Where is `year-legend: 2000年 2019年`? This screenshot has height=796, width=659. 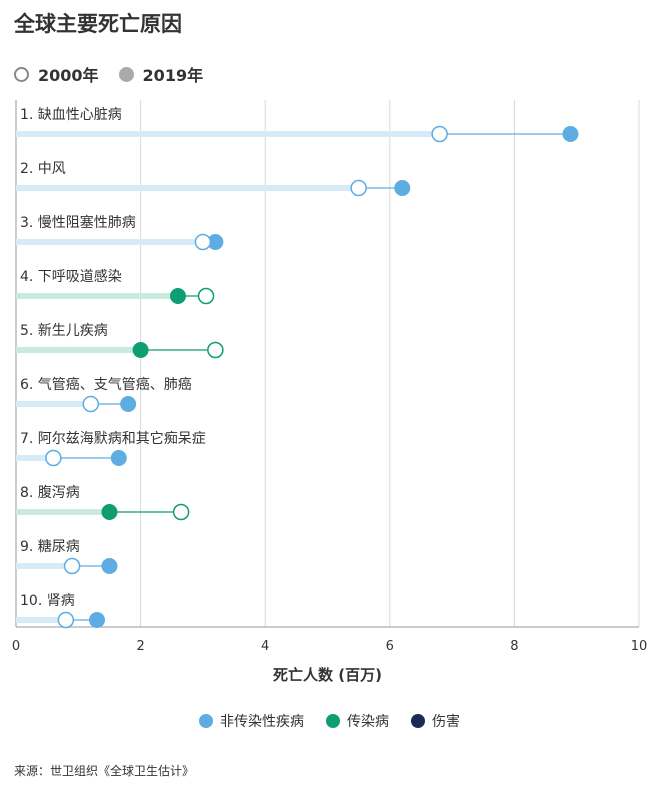 year-legend: 2000年 2019年 is located at coordinates (118, 74).